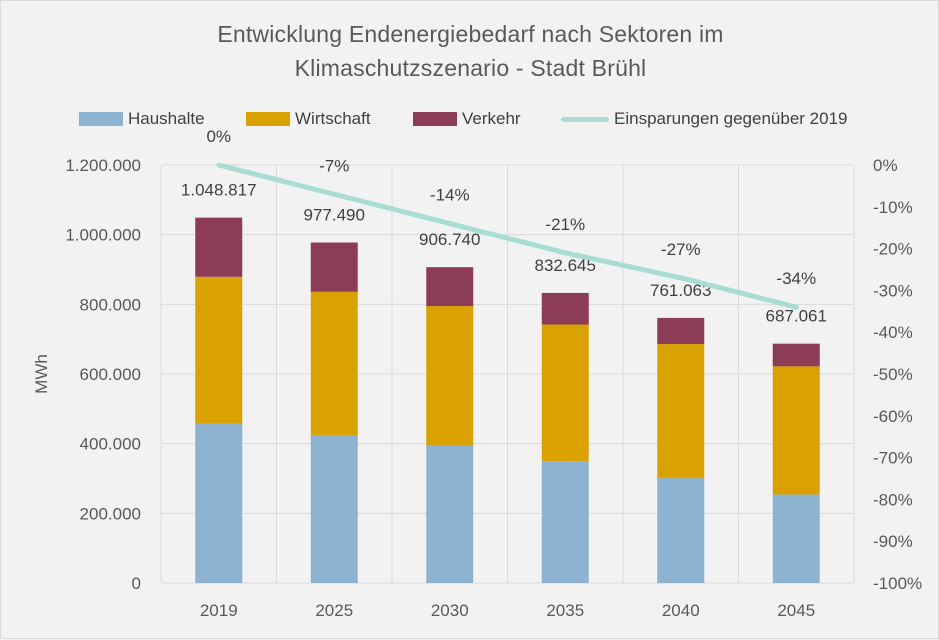 This screenshot has height=640, width=939. I want to click on bar-verkehr-2035, so click(565, 309).